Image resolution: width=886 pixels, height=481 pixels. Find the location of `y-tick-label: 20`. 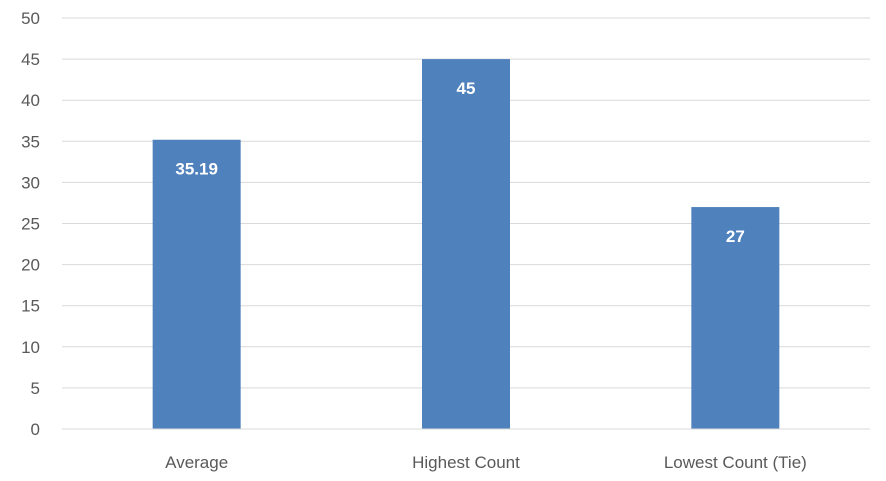

y-tick-label: 20 is located at coordinates (30, 265).